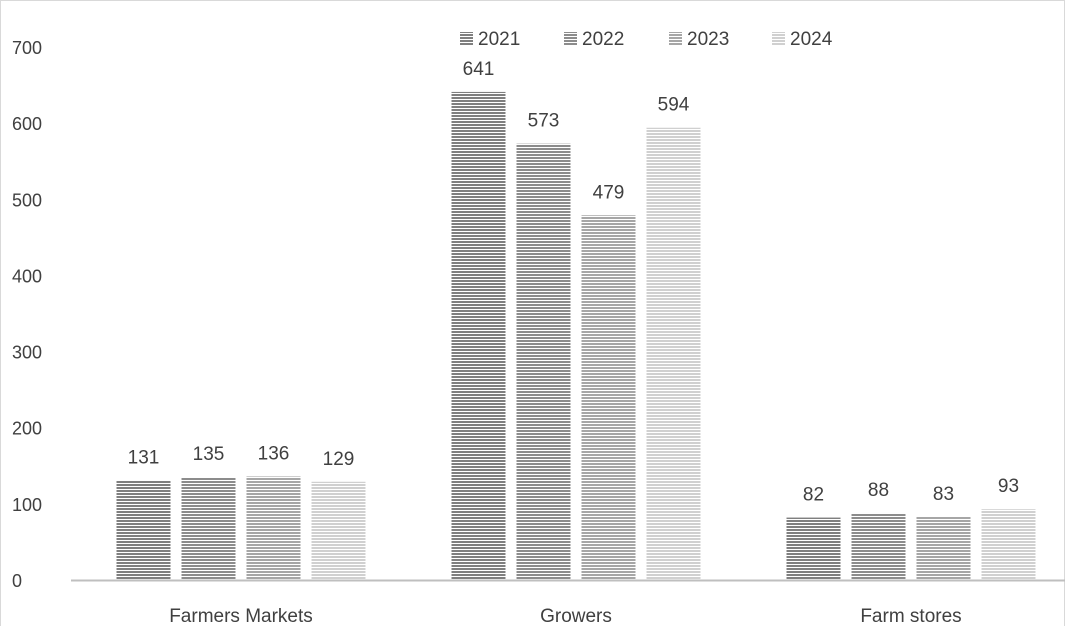 Image resolution: width=1065 pixels, height=627 pixels. I want to click on y-tick-label: 400, so click(27, 276).